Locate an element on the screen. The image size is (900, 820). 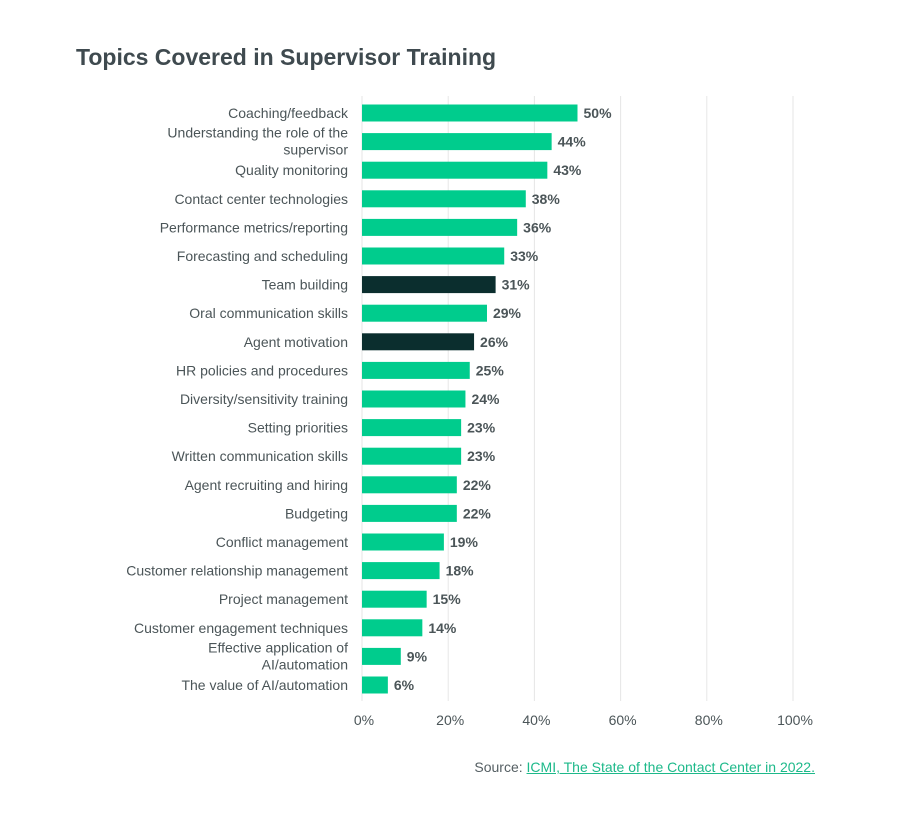
value-label: 36% is located at coordinates (537, 227).